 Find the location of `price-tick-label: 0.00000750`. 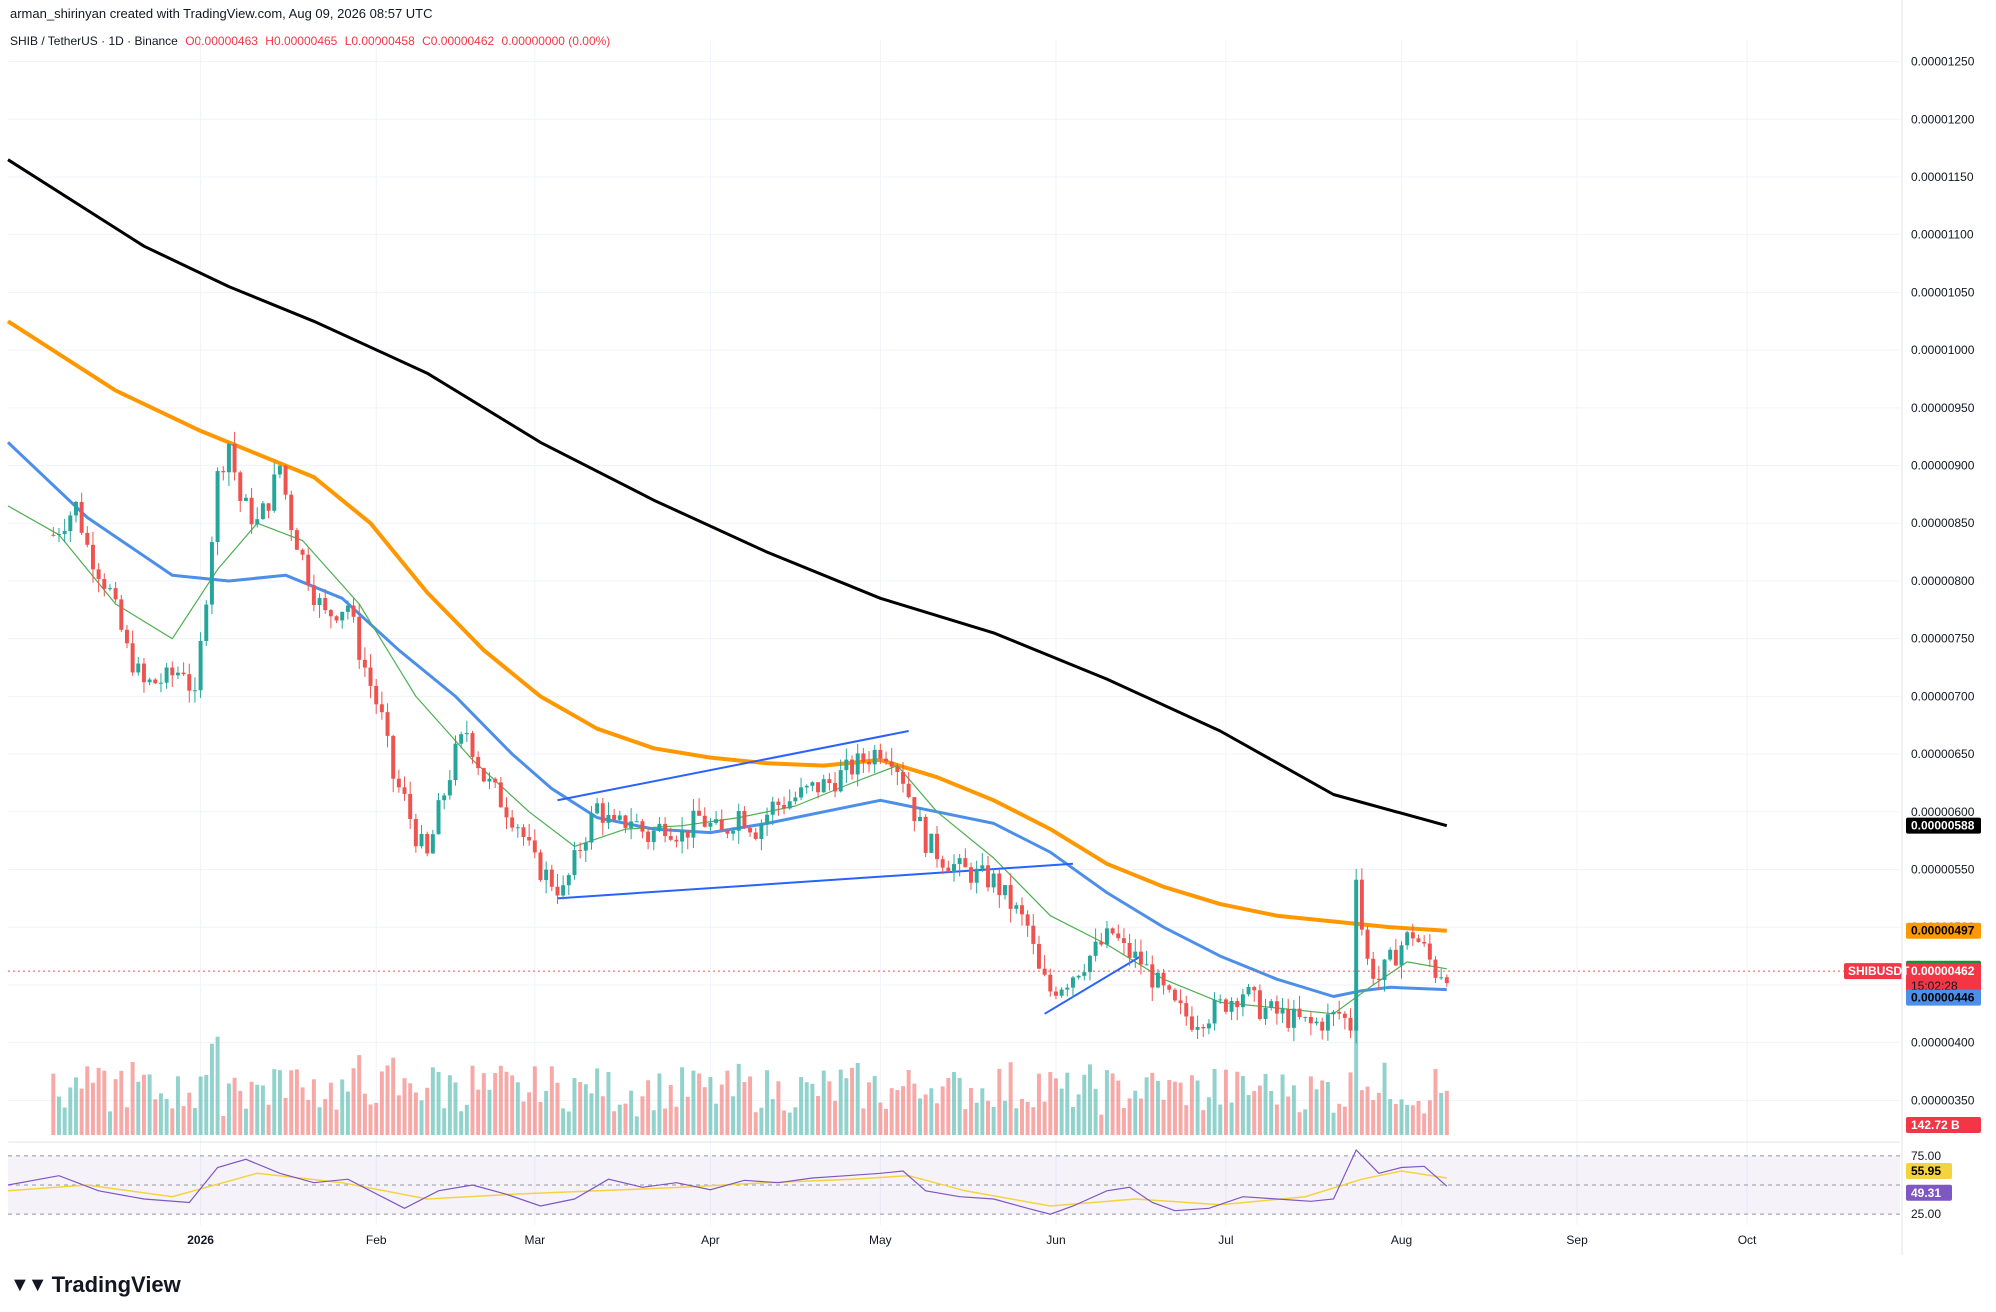

price-tick-label: 0.00000750 is located at coordinates (1943, 639).